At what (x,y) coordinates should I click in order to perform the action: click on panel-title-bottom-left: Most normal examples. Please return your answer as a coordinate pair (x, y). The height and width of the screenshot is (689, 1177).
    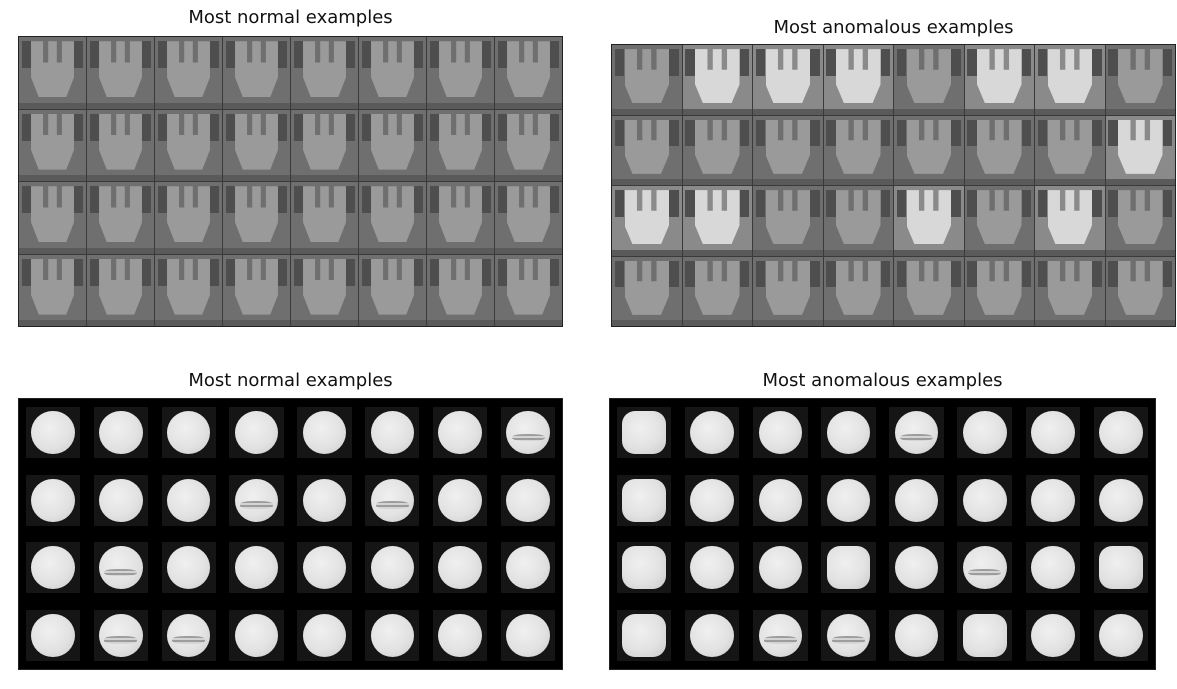
    Looking at the image, I should click on (290, 380).